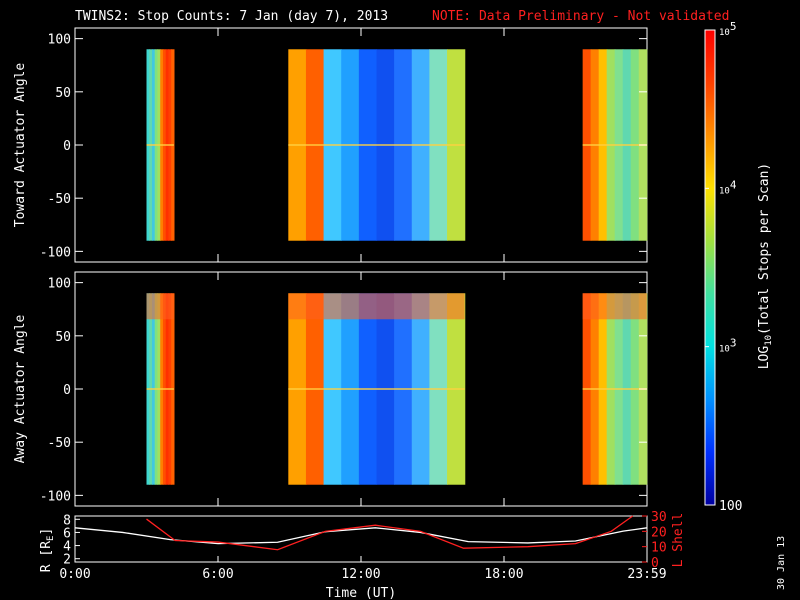 This screenshot has width=800, height=600. What do you see at coordinates (730, 506) in the screenshot?
I see `colorbar-tick-label: 100` at bounding box center [730, 506].